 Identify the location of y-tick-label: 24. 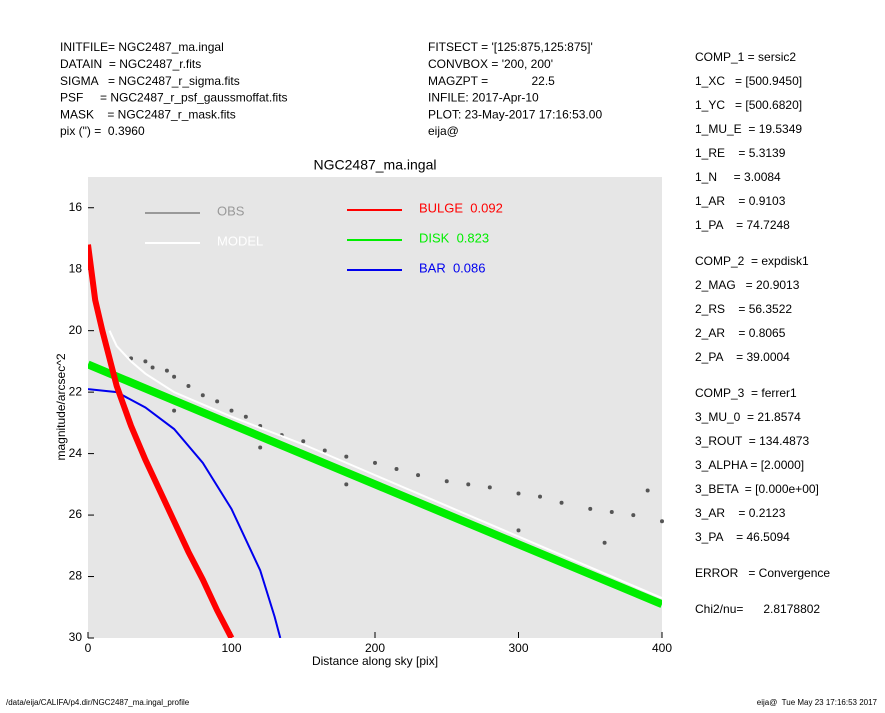
(76, 453).